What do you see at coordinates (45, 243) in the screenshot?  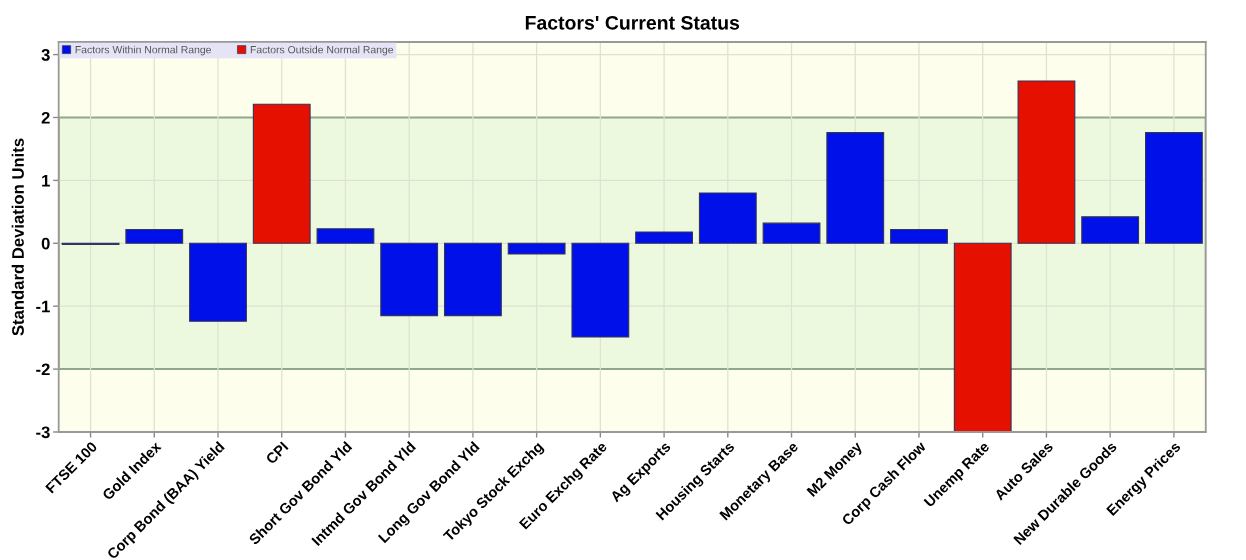 I see `y-tick-label: 0` at bounding box center [45, 243].